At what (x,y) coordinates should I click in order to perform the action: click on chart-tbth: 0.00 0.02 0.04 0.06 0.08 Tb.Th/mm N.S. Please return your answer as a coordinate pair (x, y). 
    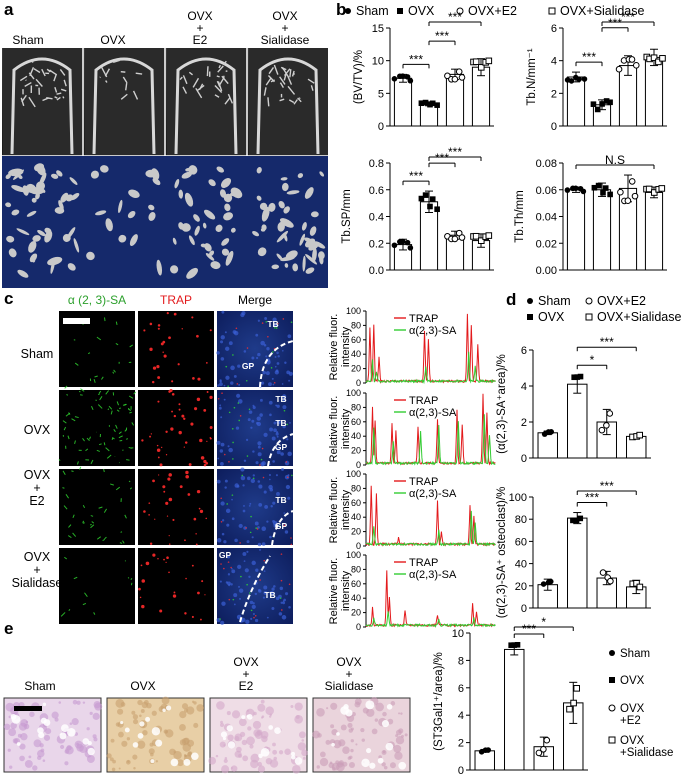
    Looking at the image, I should click on (590, 215).